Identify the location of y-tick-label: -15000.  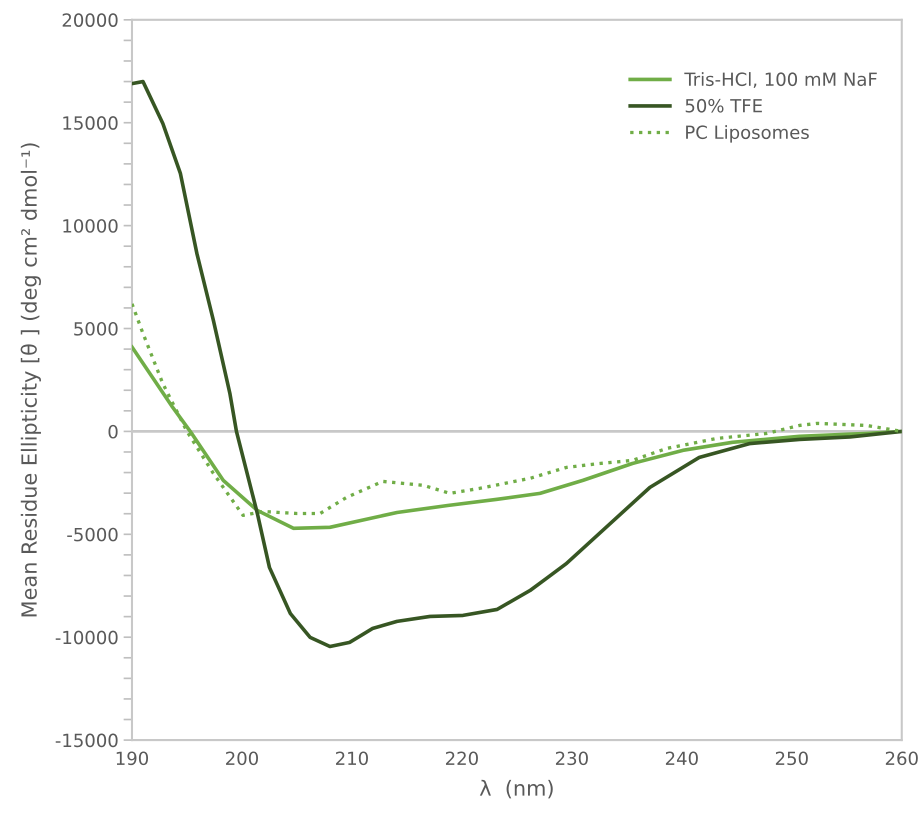
(87, 741).